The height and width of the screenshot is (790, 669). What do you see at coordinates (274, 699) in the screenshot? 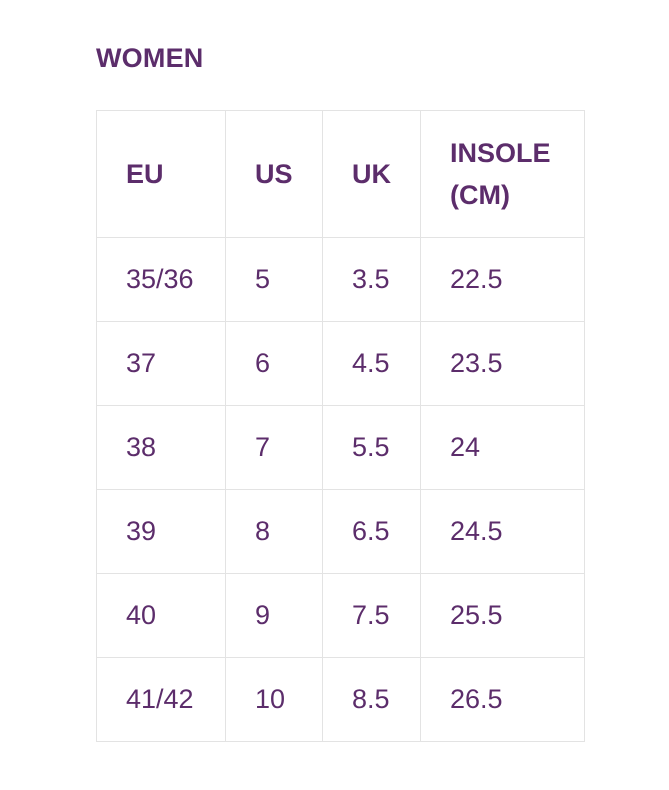
I see `cell-us: 10` at bounding box center [274, 699].